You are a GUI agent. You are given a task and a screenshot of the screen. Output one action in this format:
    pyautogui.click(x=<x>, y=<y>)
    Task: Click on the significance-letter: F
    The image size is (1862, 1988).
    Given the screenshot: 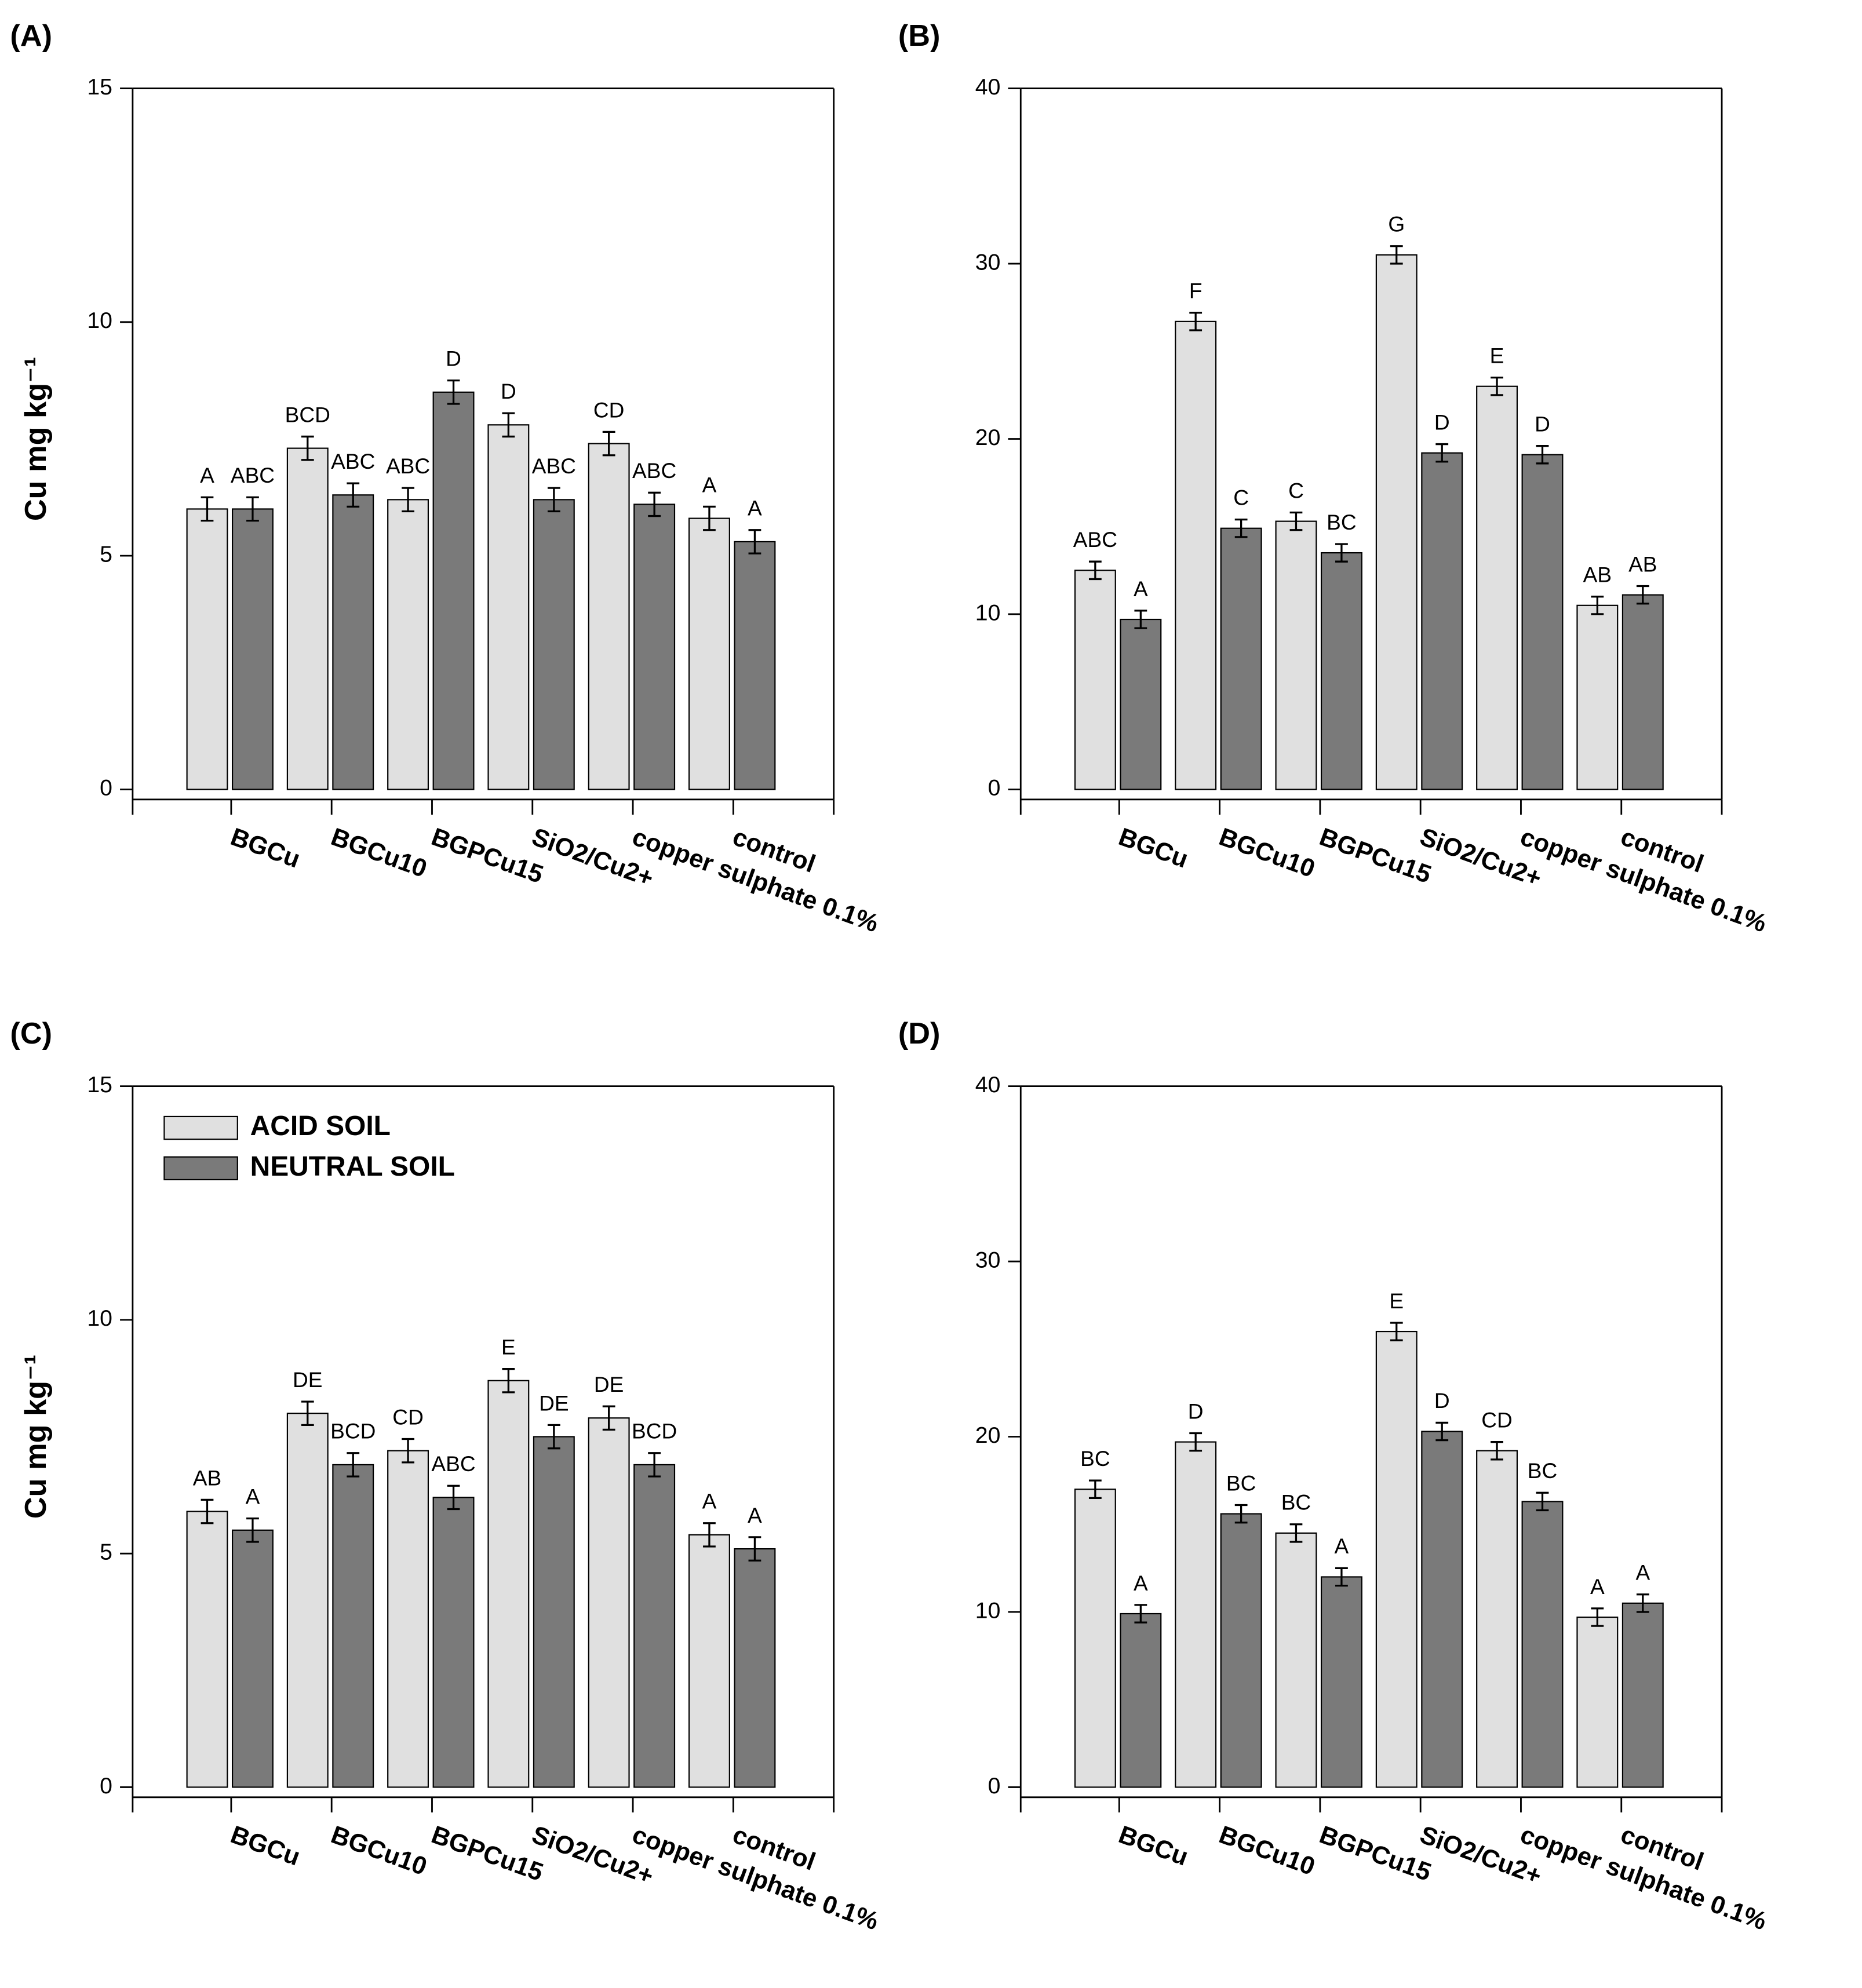 What is the action you would take?
    pyautogui.click(x=1196, y=291)
    